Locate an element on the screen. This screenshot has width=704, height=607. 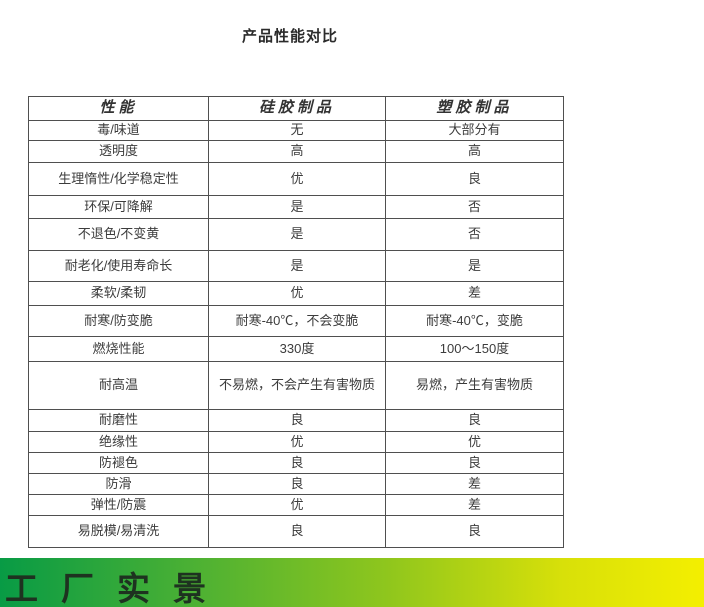
table-row: 毒/味道无大部分有 is located at coordinates (296, 130).